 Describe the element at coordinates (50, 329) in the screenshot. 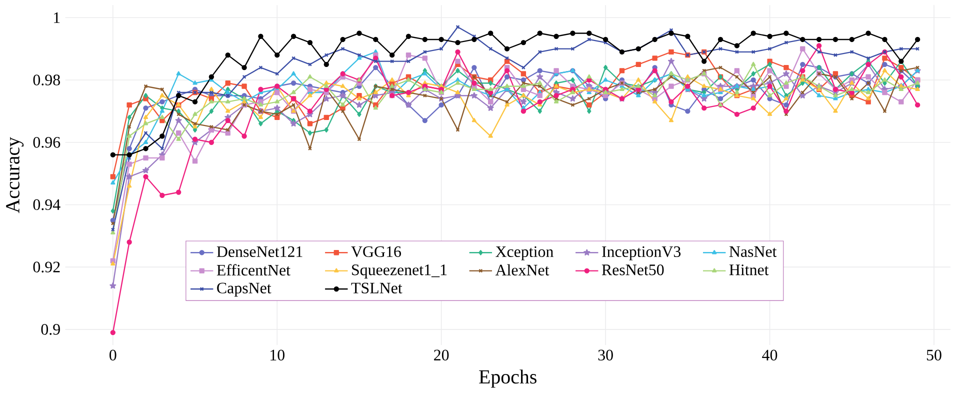

I see `y-tick-label: 0.9` at that location.